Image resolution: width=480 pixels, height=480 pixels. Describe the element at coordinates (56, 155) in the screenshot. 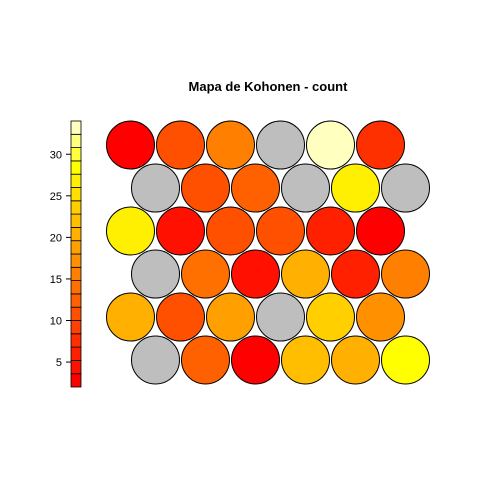

I see `colorbar-tick-label: 30` at that location.